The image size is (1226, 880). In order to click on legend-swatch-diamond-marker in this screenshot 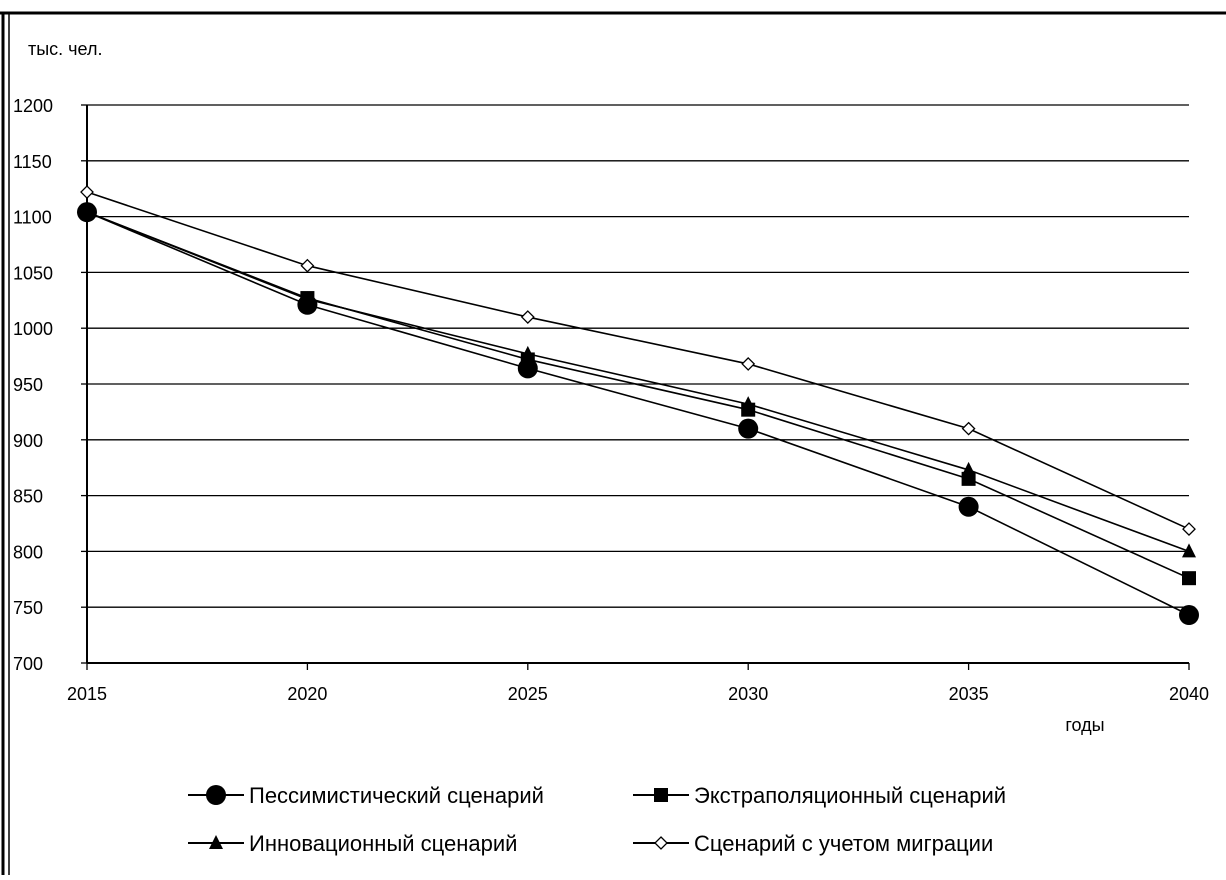, I will do `click(661, 843)`.